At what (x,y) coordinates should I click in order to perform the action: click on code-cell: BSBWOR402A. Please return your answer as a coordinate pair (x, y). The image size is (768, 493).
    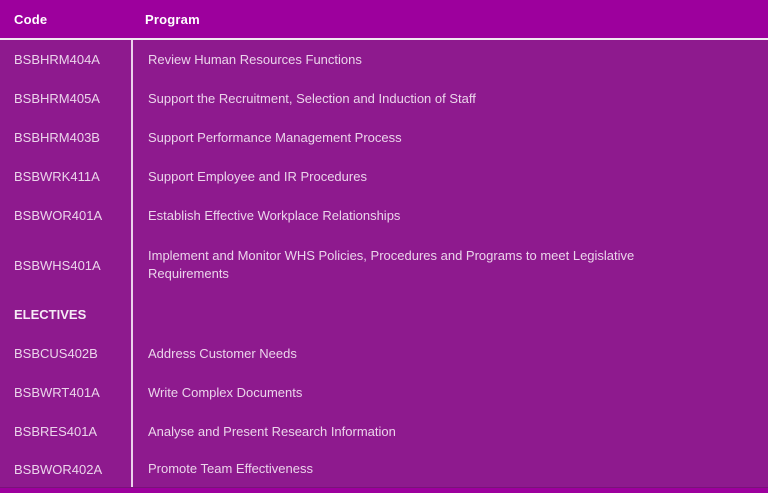
    Looking at the image, I should click on (58, 469).